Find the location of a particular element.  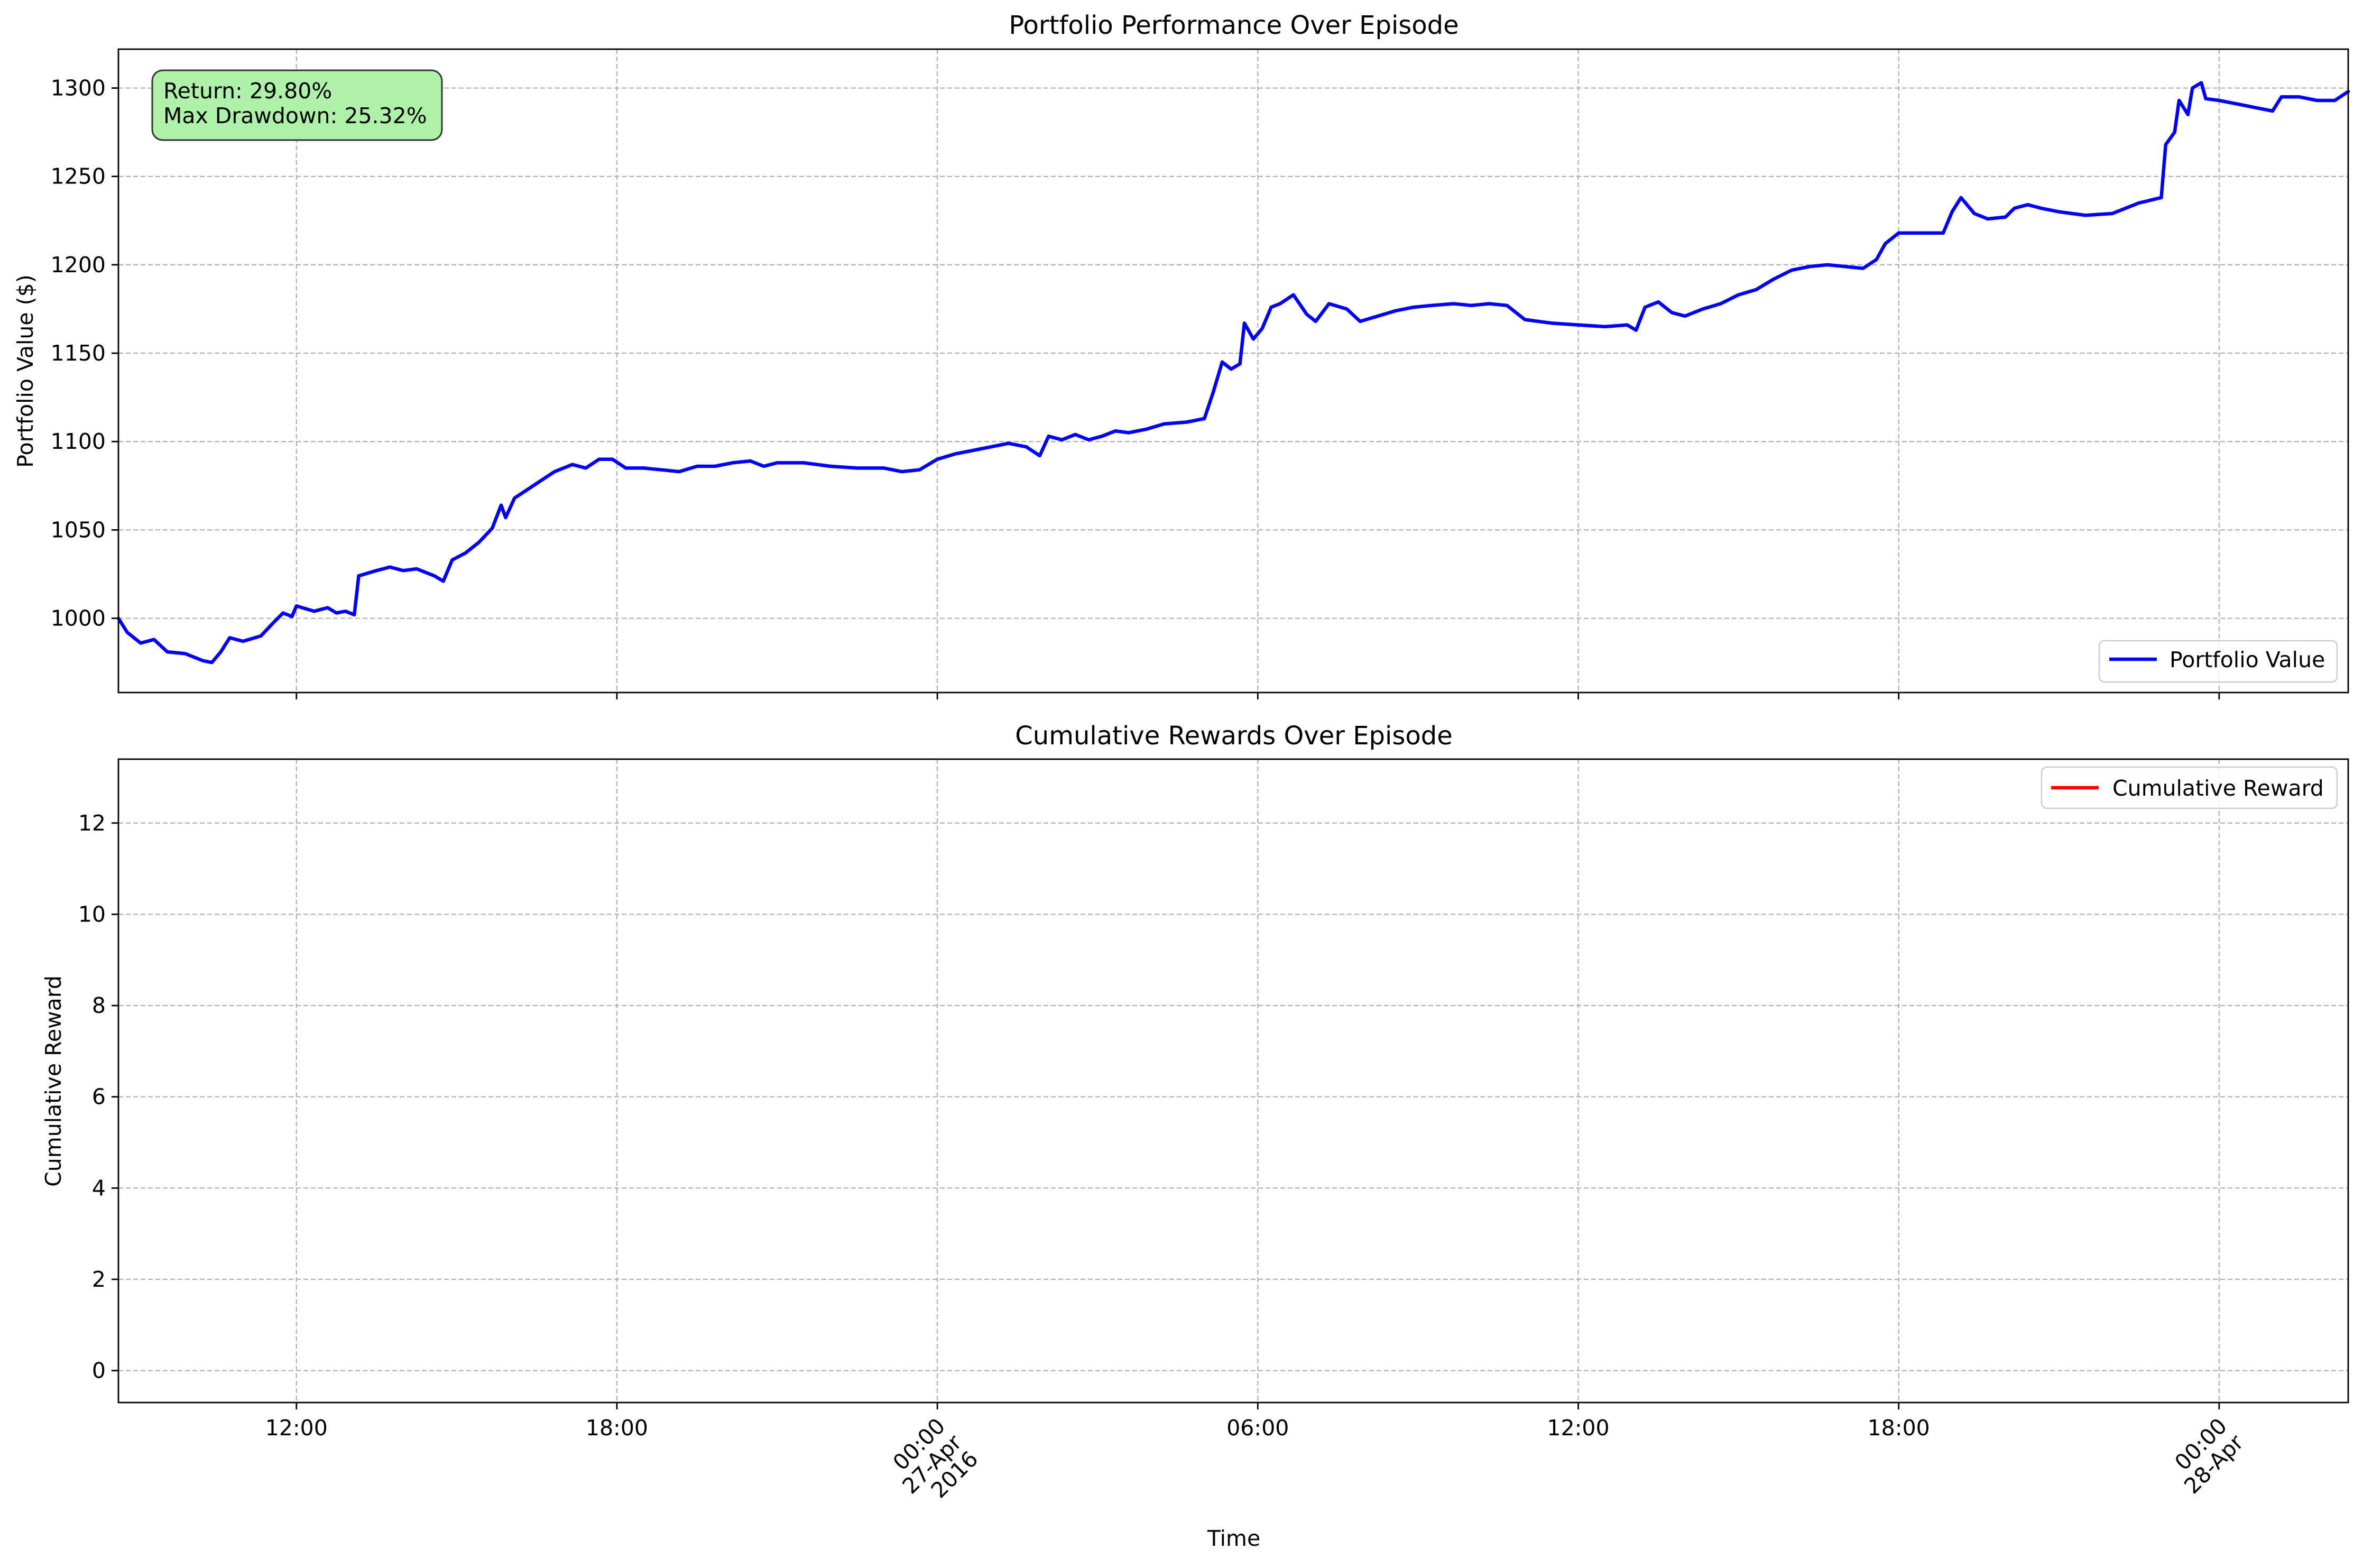

time-axis-label: Time is located at coordinates (1233, 1538).